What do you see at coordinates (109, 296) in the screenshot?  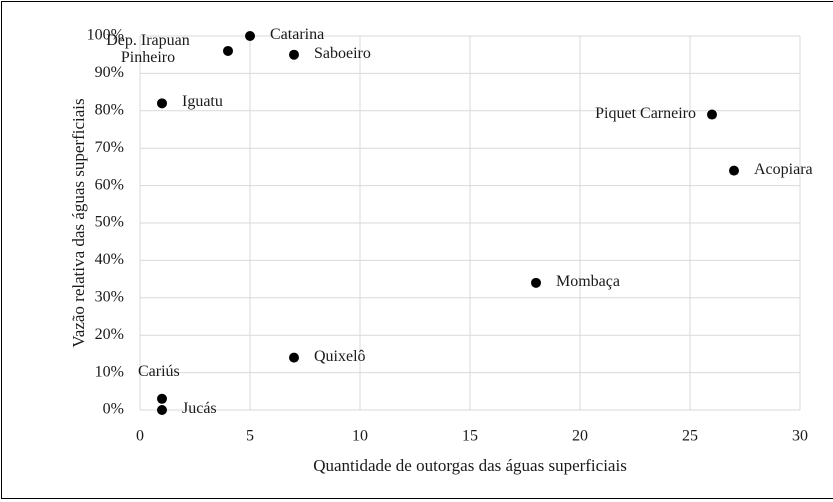 I see `y-tick-label: 30%` at bounding box center [109, 296].